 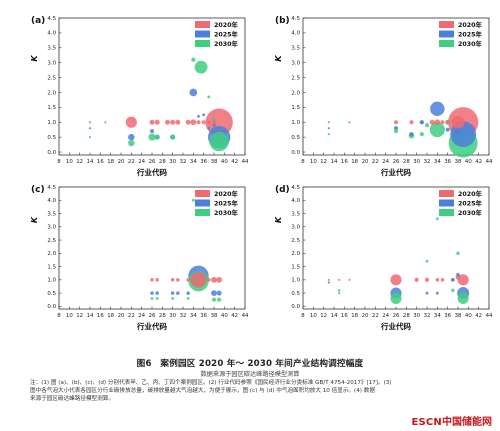 What do you see at coordinates (295, 153) in the screenshot?
I see `y-tick-label: 0.0` at bounding box center [295, 153].